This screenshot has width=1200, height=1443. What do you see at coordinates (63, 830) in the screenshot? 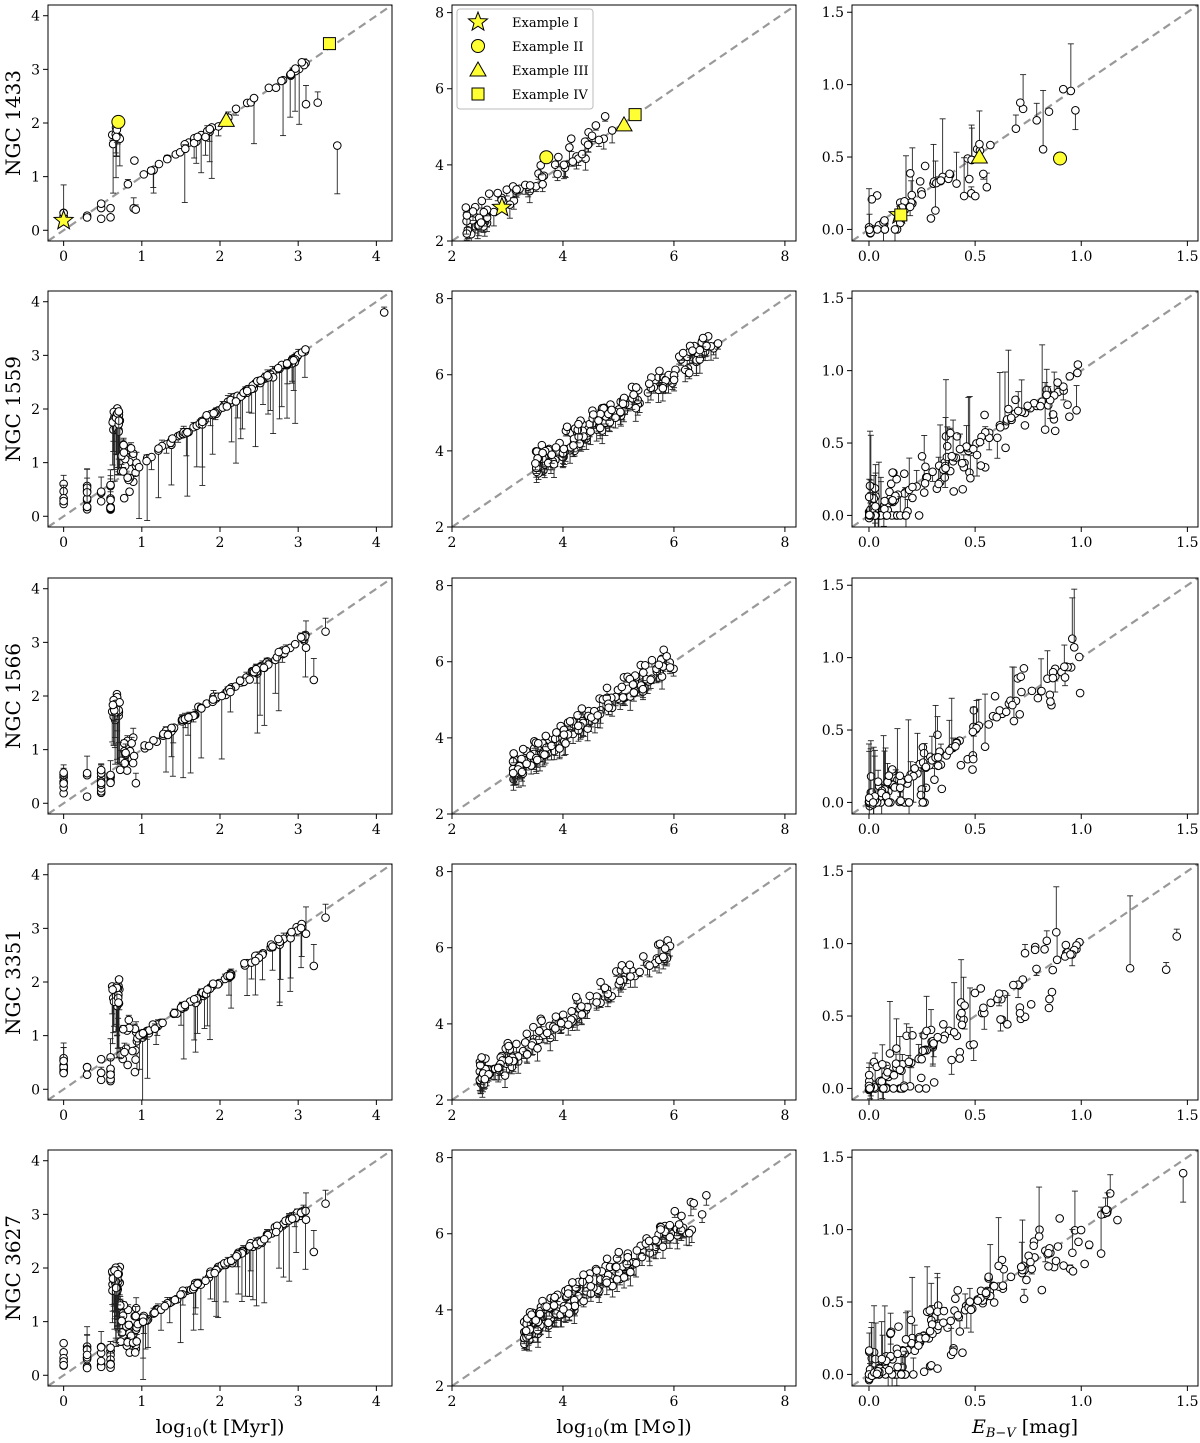
I see `x-tick-label: 0` at bounding box center [63, 830].